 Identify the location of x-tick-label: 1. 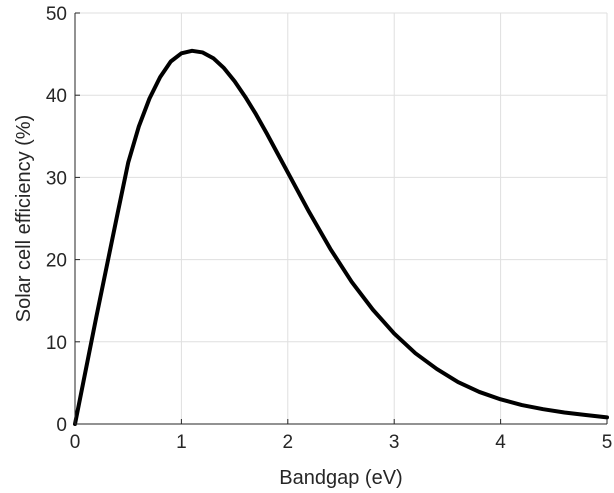
(181, 442).